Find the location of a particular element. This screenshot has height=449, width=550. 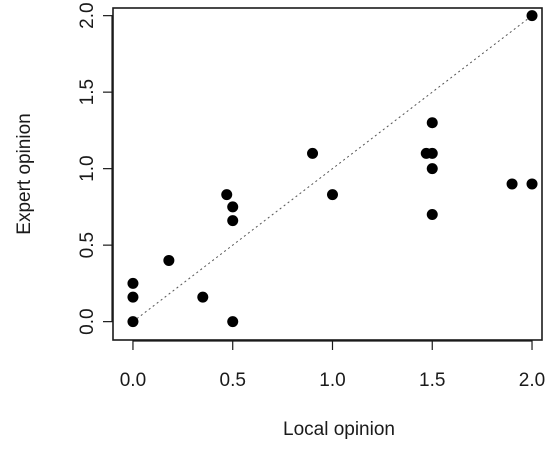

x-tick-label: 0.5 is located at coordinates (233, 380).